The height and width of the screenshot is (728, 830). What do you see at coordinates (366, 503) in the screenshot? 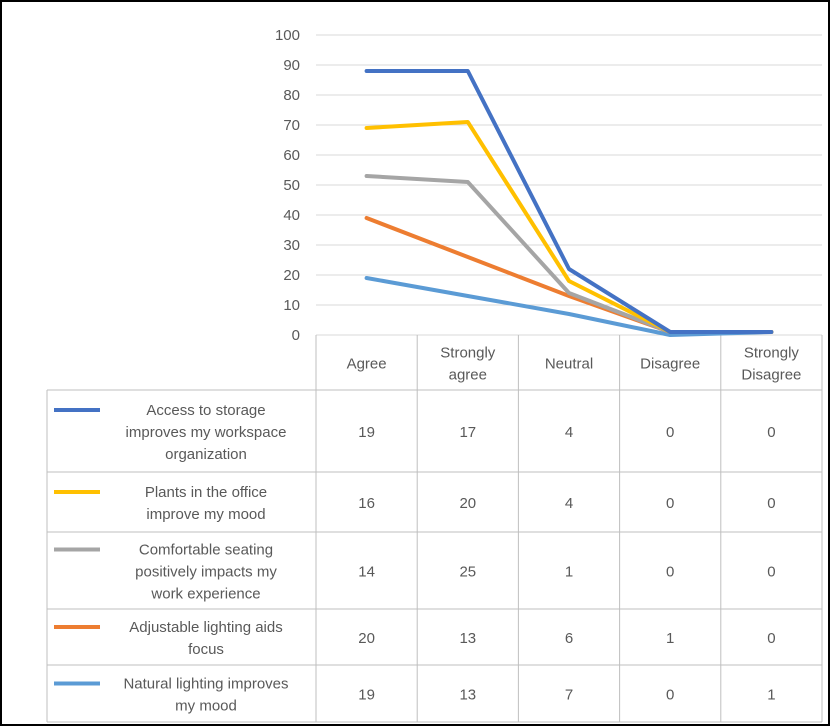
I see `table-cell-value: 16` at bounding box center [366, 503].